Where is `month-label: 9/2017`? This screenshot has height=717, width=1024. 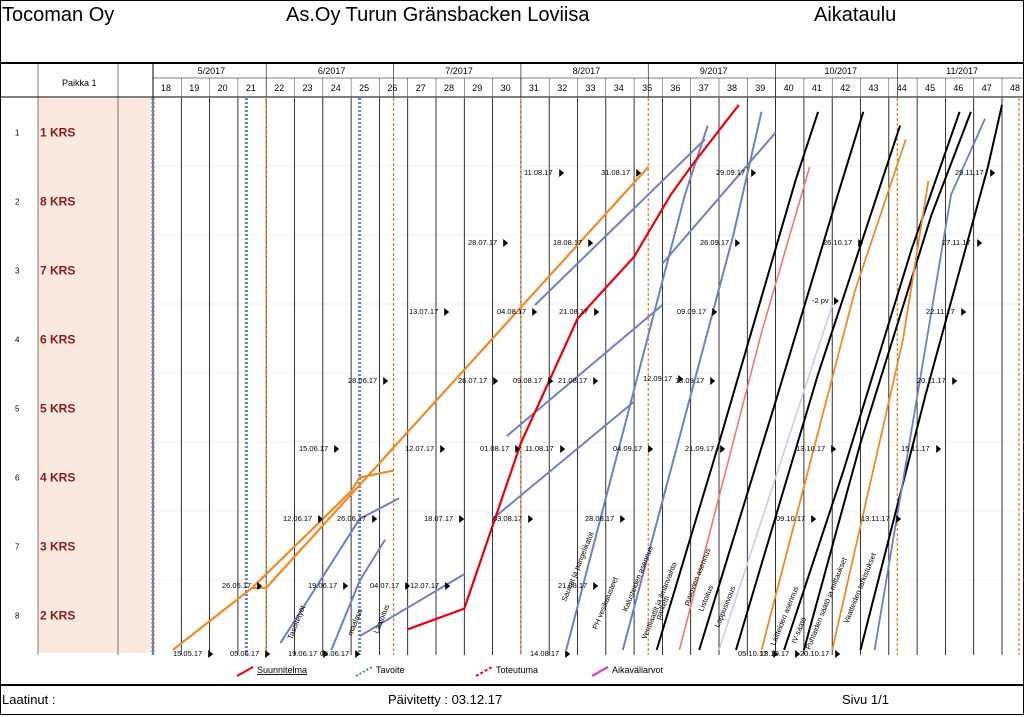 month-label: 9/2017 is located at coordinates (714, 71).